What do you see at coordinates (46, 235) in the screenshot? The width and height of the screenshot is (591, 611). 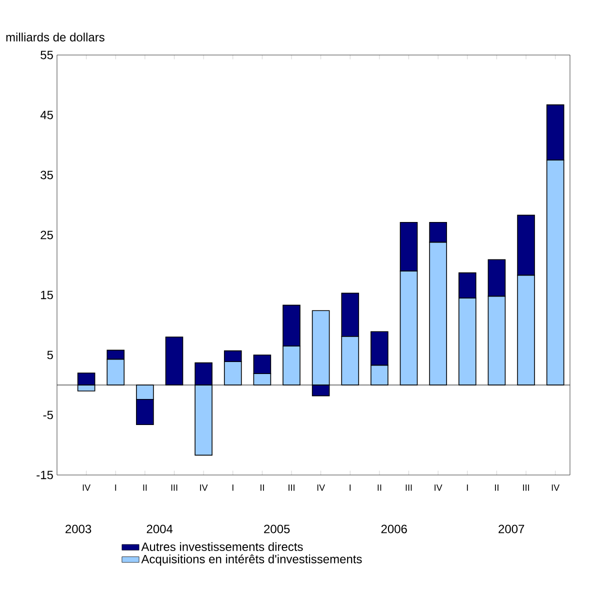 I see `y-tick-label: 25` at bounding box center [46, 235].